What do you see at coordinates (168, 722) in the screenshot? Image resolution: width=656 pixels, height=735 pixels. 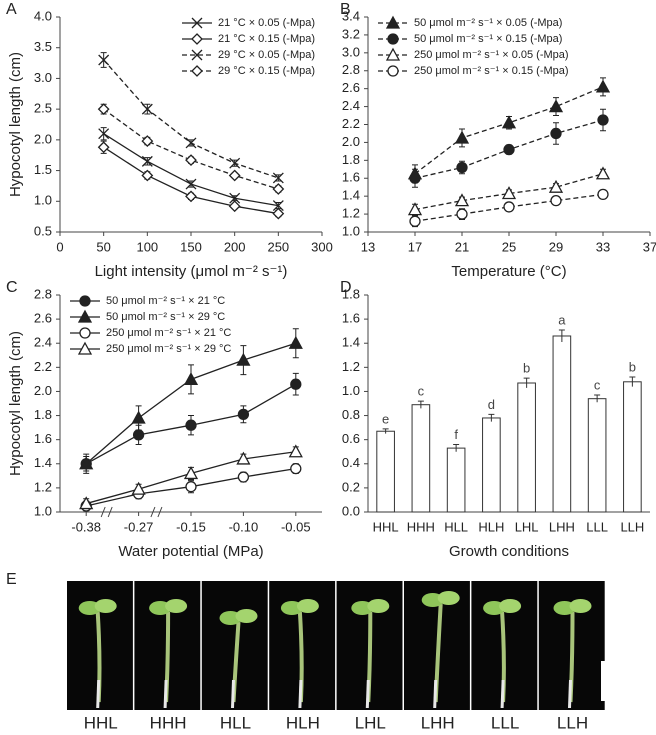 I see `photo-label: HHH` at bounding box center [168, 722].